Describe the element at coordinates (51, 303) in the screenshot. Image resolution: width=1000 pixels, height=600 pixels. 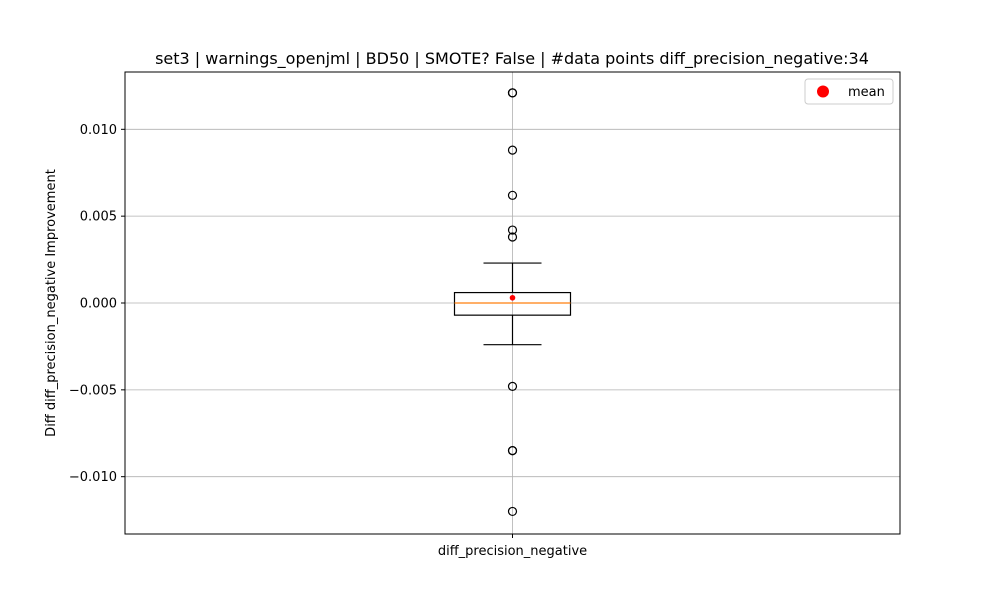
I see `y-axis-label: Diff diff_precision_negative Improvement` at that location.